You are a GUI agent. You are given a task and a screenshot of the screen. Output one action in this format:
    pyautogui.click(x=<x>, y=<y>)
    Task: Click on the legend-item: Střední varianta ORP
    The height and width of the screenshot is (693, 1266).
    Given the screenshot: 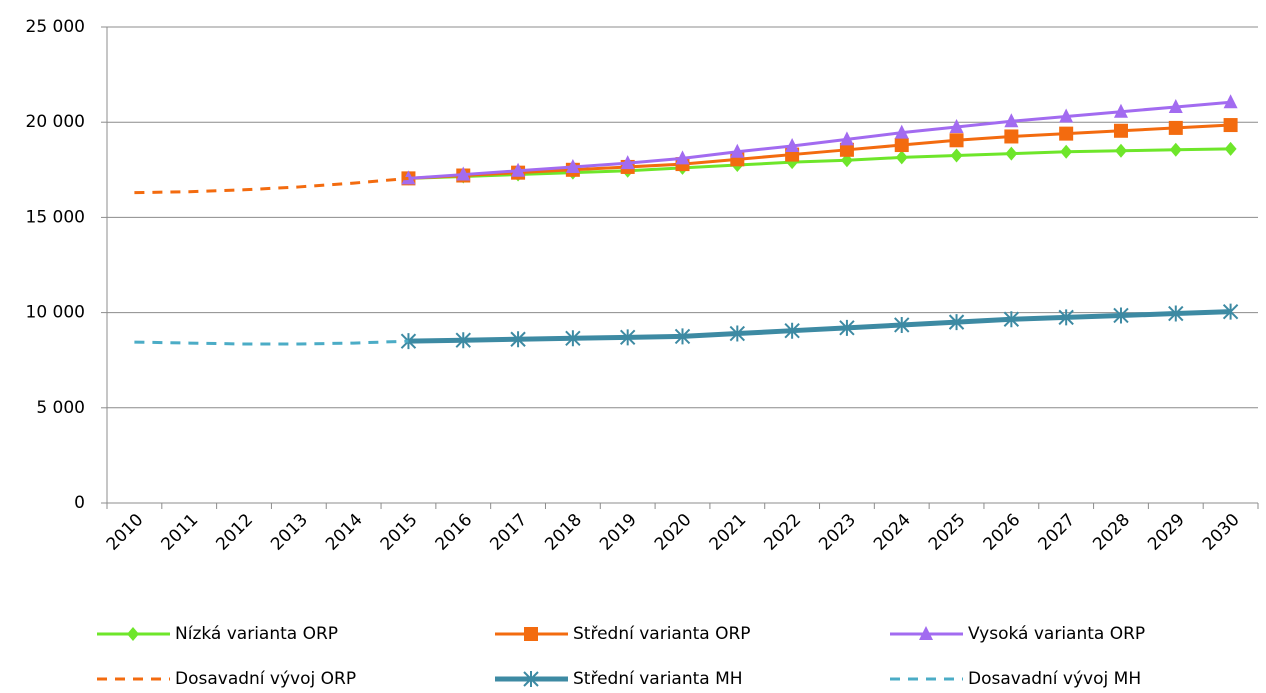 What is the action you would take?
    pyautogui.click(x=623, y=634)
    